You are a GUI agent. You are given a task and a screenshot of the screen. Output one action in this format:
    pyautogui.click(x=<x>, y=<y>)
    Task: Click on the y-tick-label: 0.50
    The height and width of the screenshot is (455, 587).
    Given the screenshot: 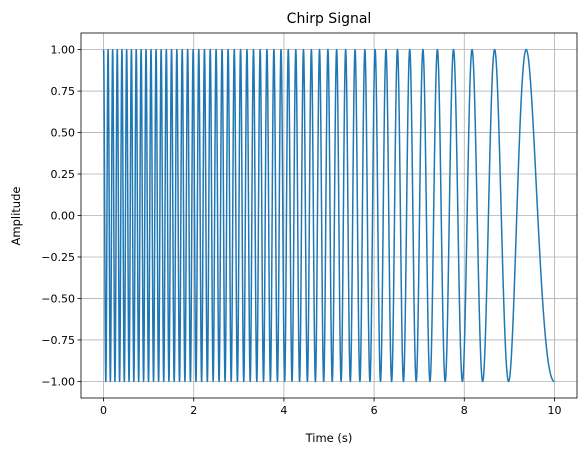 What is the action you would take?
    pyautogui.click(x=63, y=133)
    